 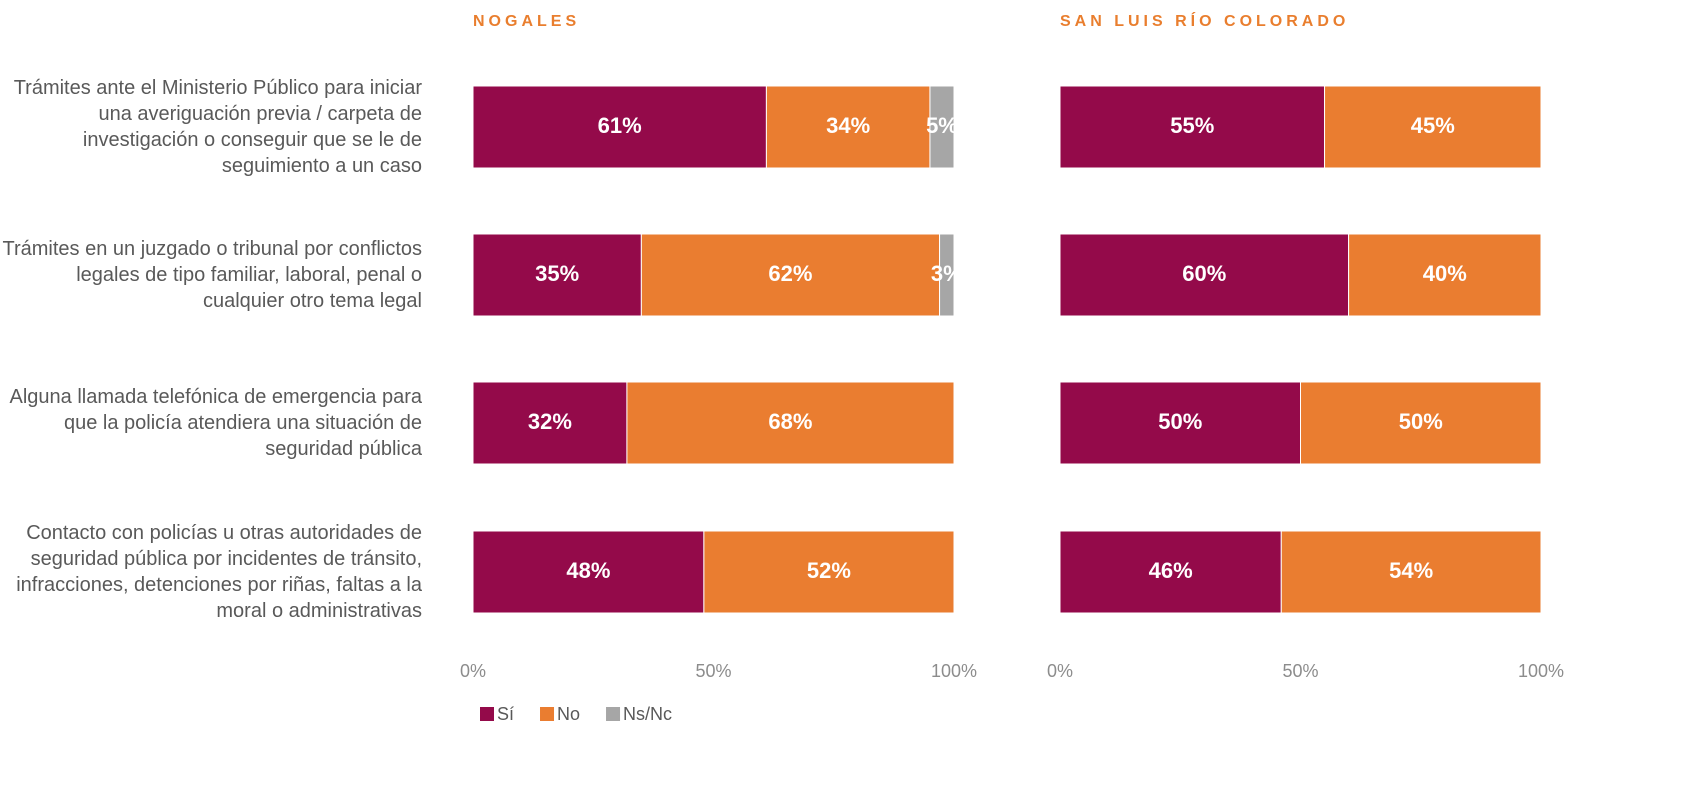 I want to click on data-label: 32%, so click(x=550, y=421).